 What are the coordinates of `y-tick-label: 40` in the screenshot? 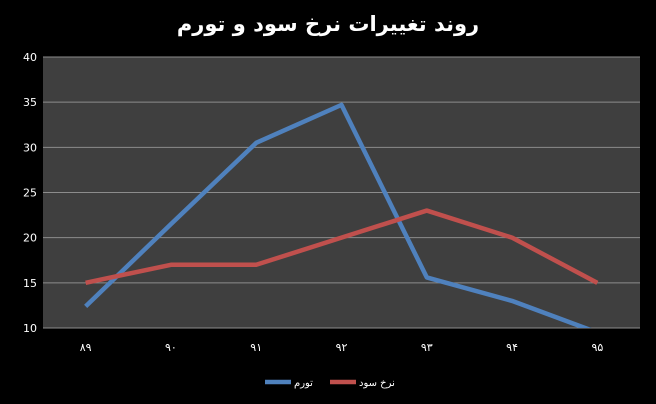 It's located at (30, 57).